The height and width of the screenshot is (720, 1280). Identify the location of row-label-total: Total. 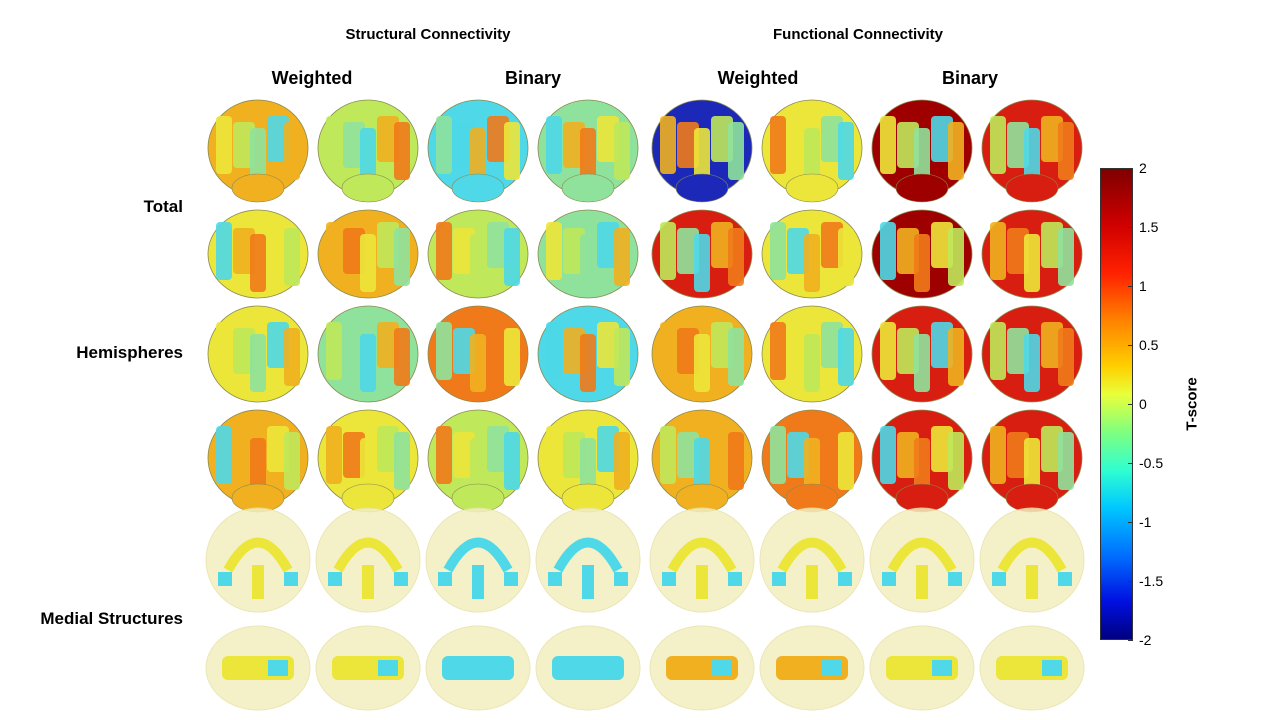
(163, 206).